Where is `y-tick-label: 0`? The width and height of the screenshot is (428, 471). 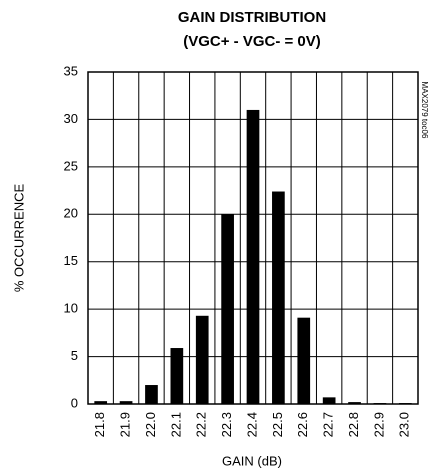
y-tick-label: 0 is located at coordinates (74, 402).